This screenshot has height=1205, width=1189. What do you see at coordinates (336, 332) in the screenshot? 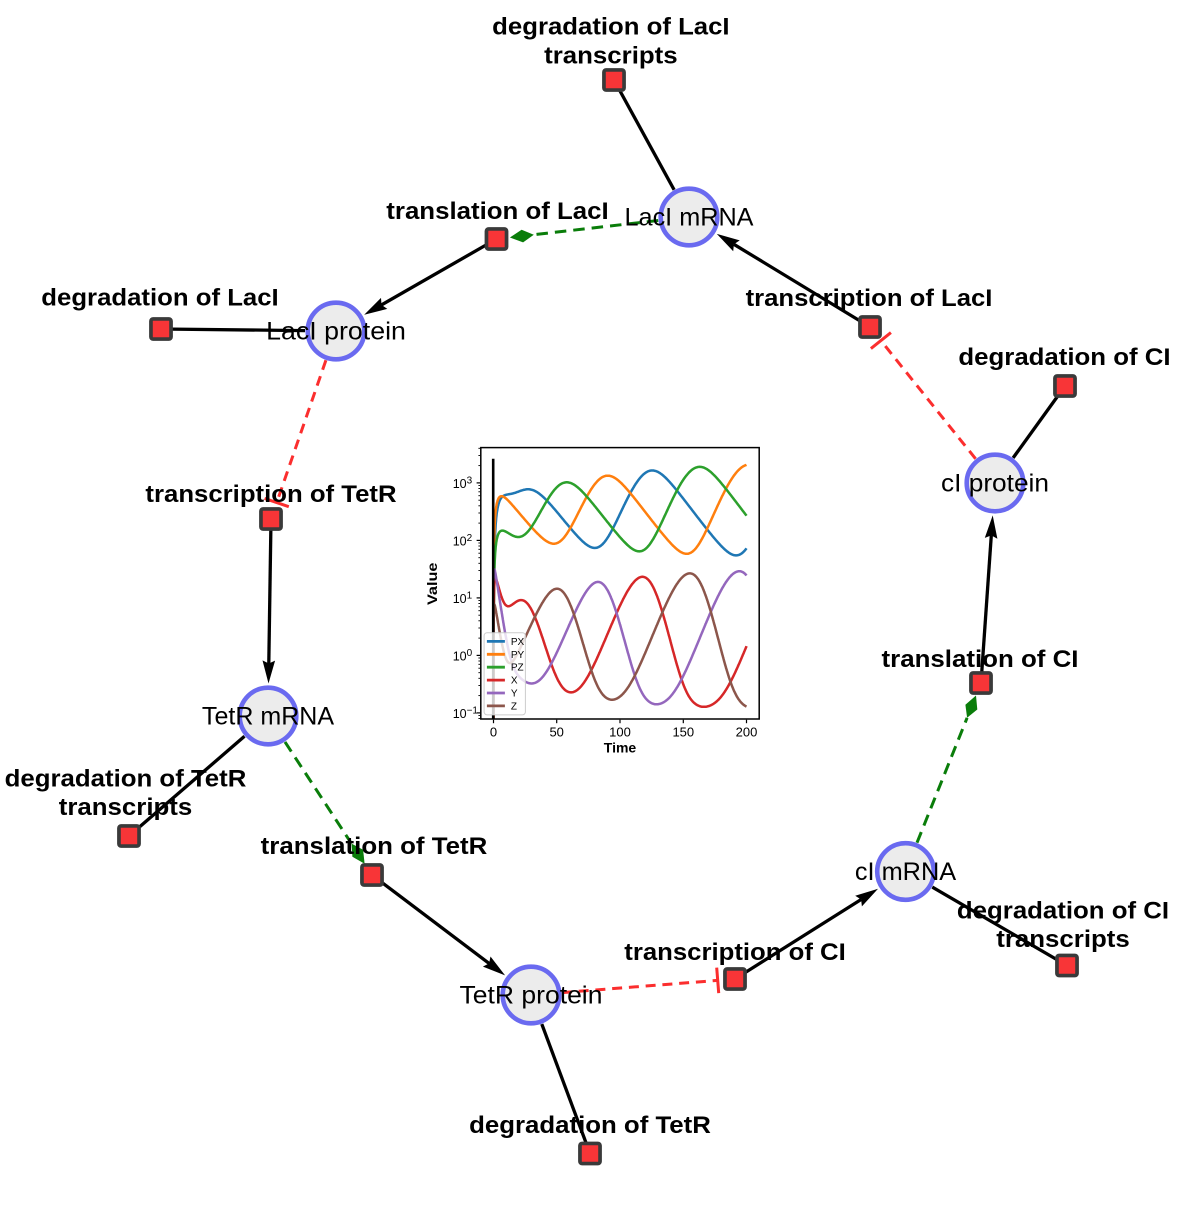
I see `svg-text: LacI protein` at bounding box center [336, 332].